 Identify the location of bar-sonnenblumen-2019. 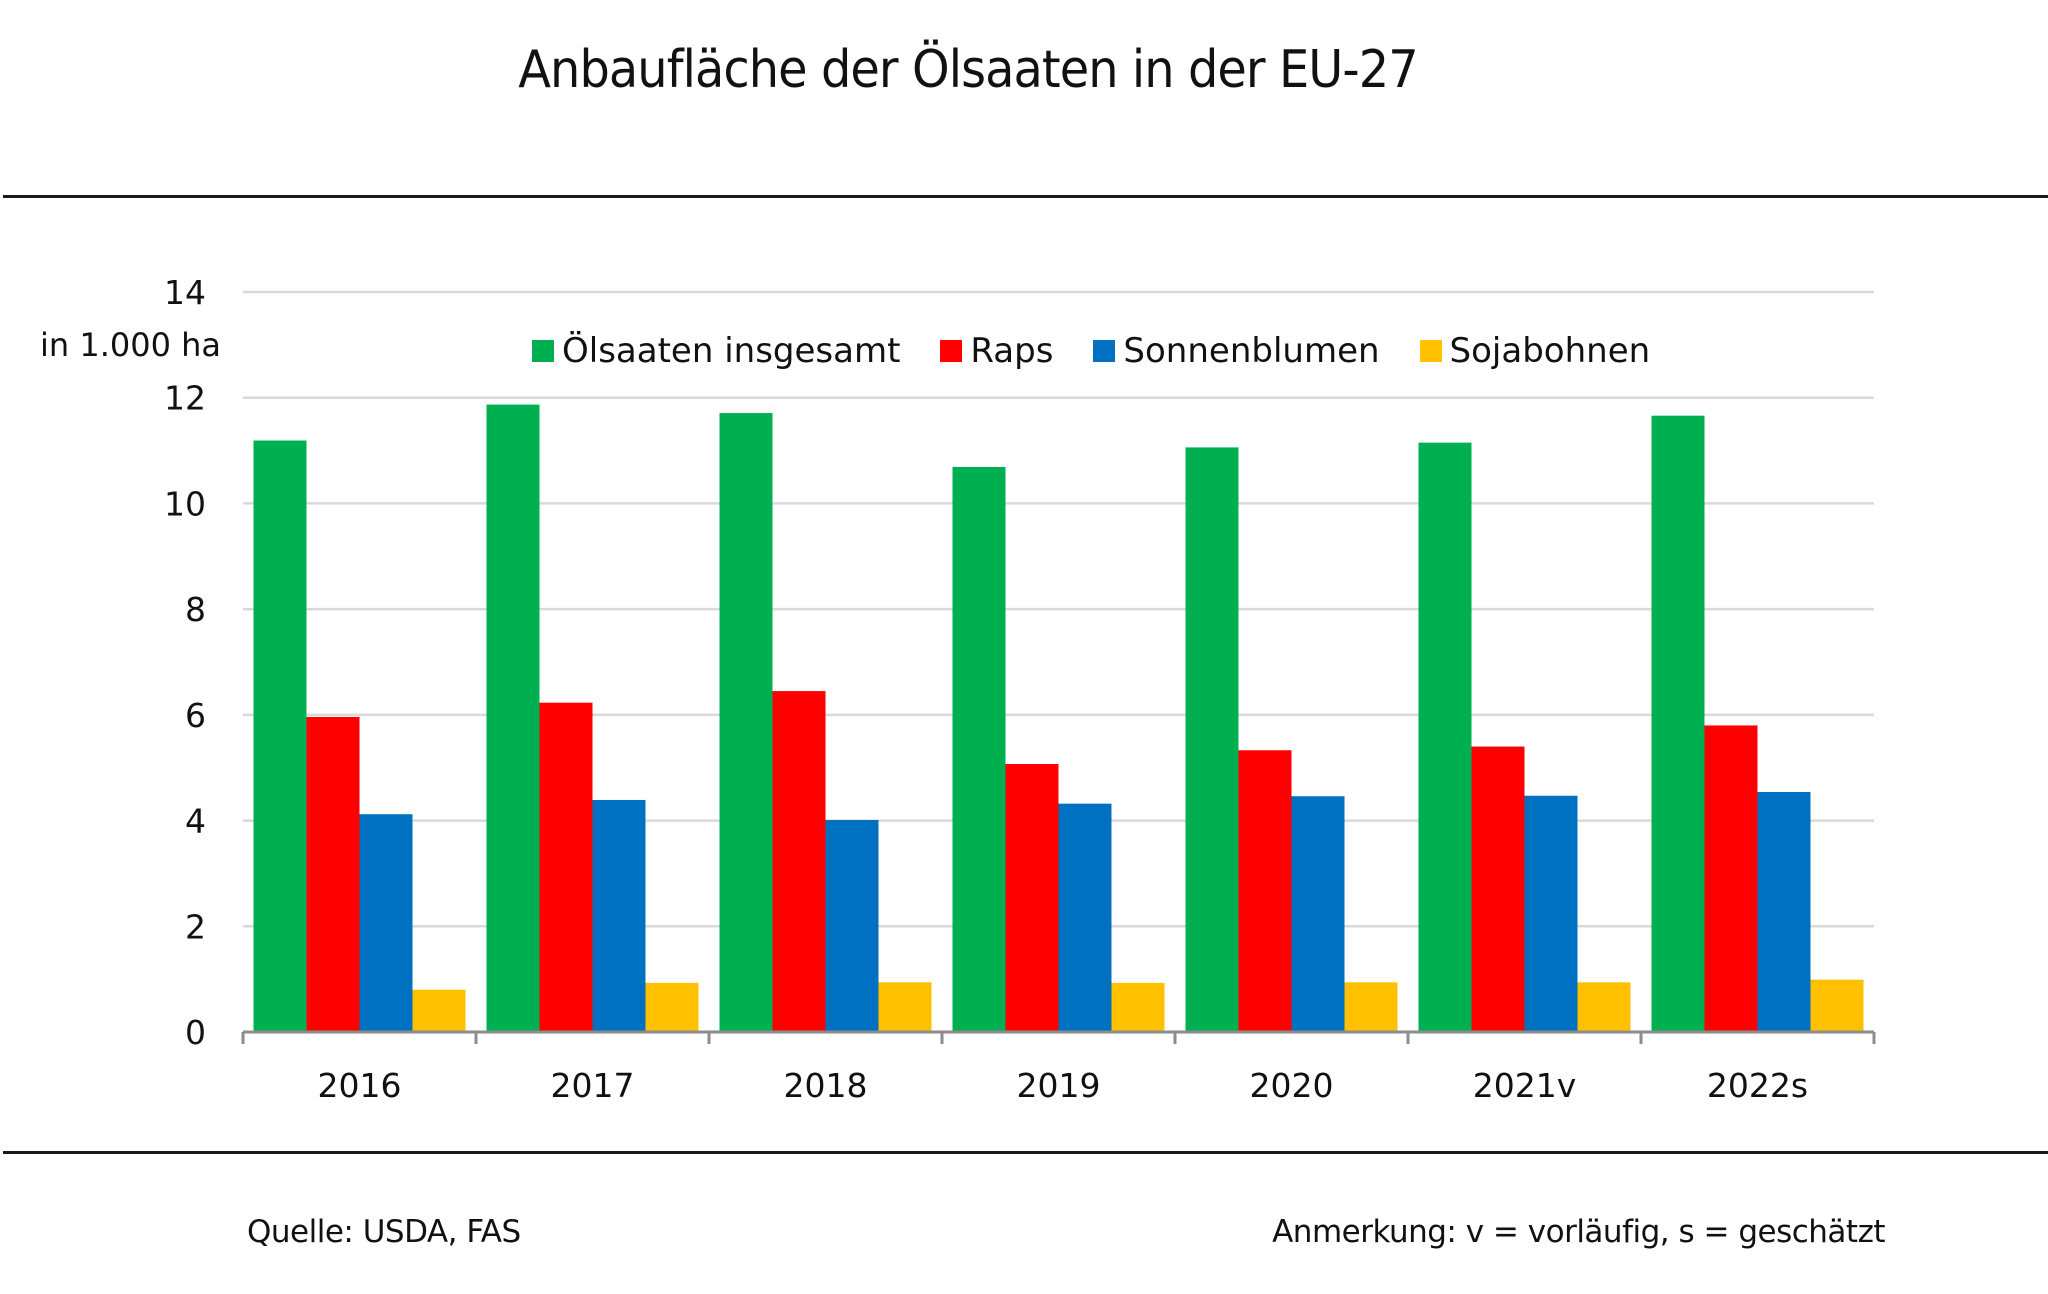
(1085, 917).